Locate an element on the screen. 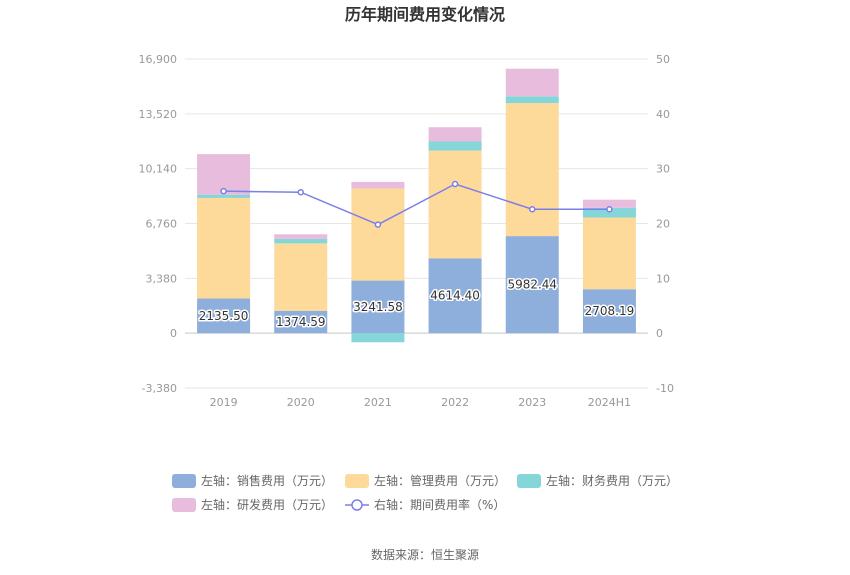  left-tick-label: 0 is located at coordinates (173, 333).